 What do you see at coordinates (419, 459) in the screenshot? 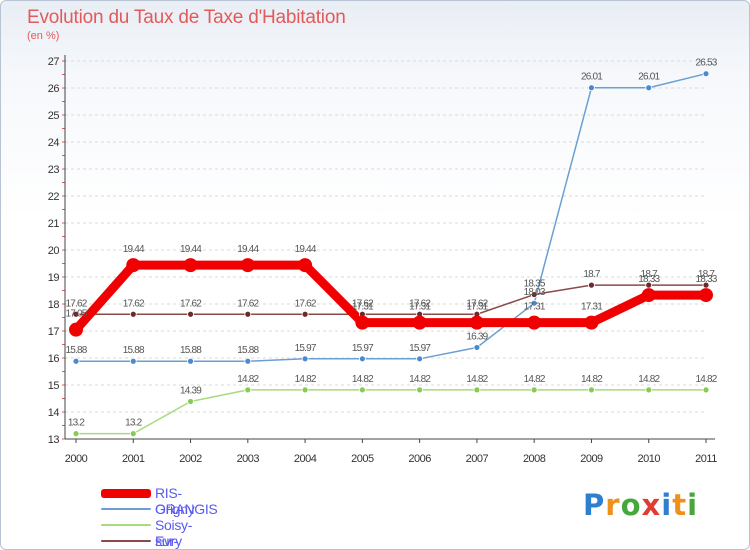
I see `x-tick-label: 2006` at bounding box center [419, 459].